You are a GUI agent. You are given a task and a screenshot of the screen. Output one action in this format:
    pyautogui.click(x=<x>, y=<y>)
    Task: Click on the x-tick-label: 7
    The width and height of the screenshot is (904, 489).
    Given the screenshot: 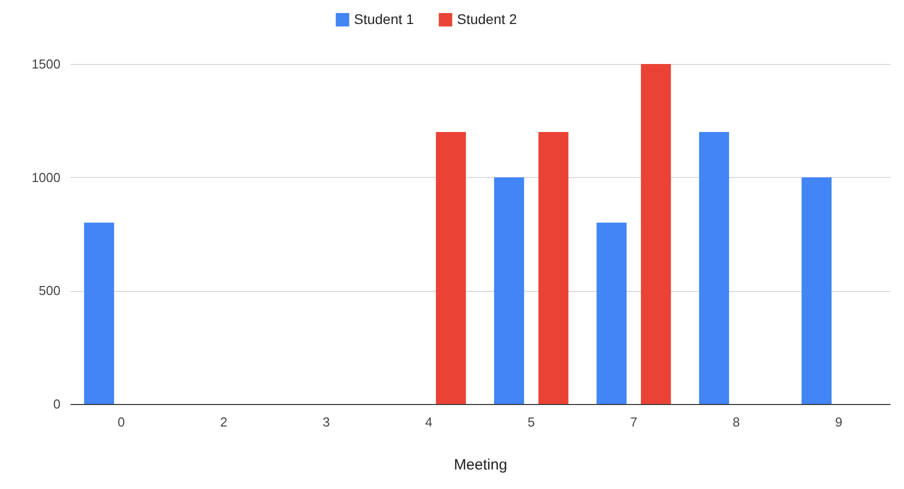 What is the action you would take?
    pyautogui.click(x=634, y=422)
    